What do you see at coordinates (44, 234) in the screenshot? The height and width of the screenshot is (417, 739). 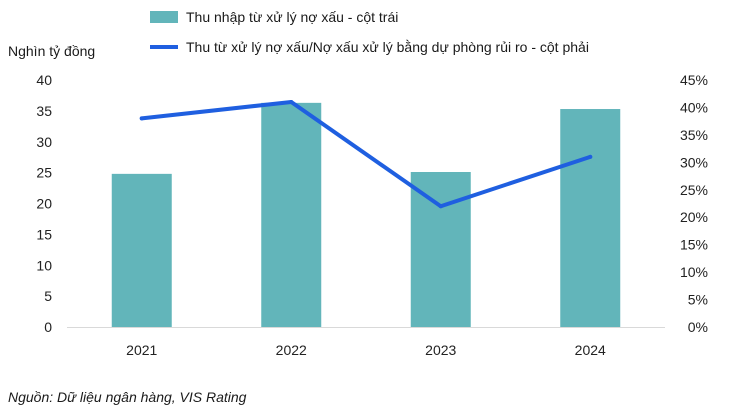 I see `left-tick-label: 15` at bounding box center [44, 234].